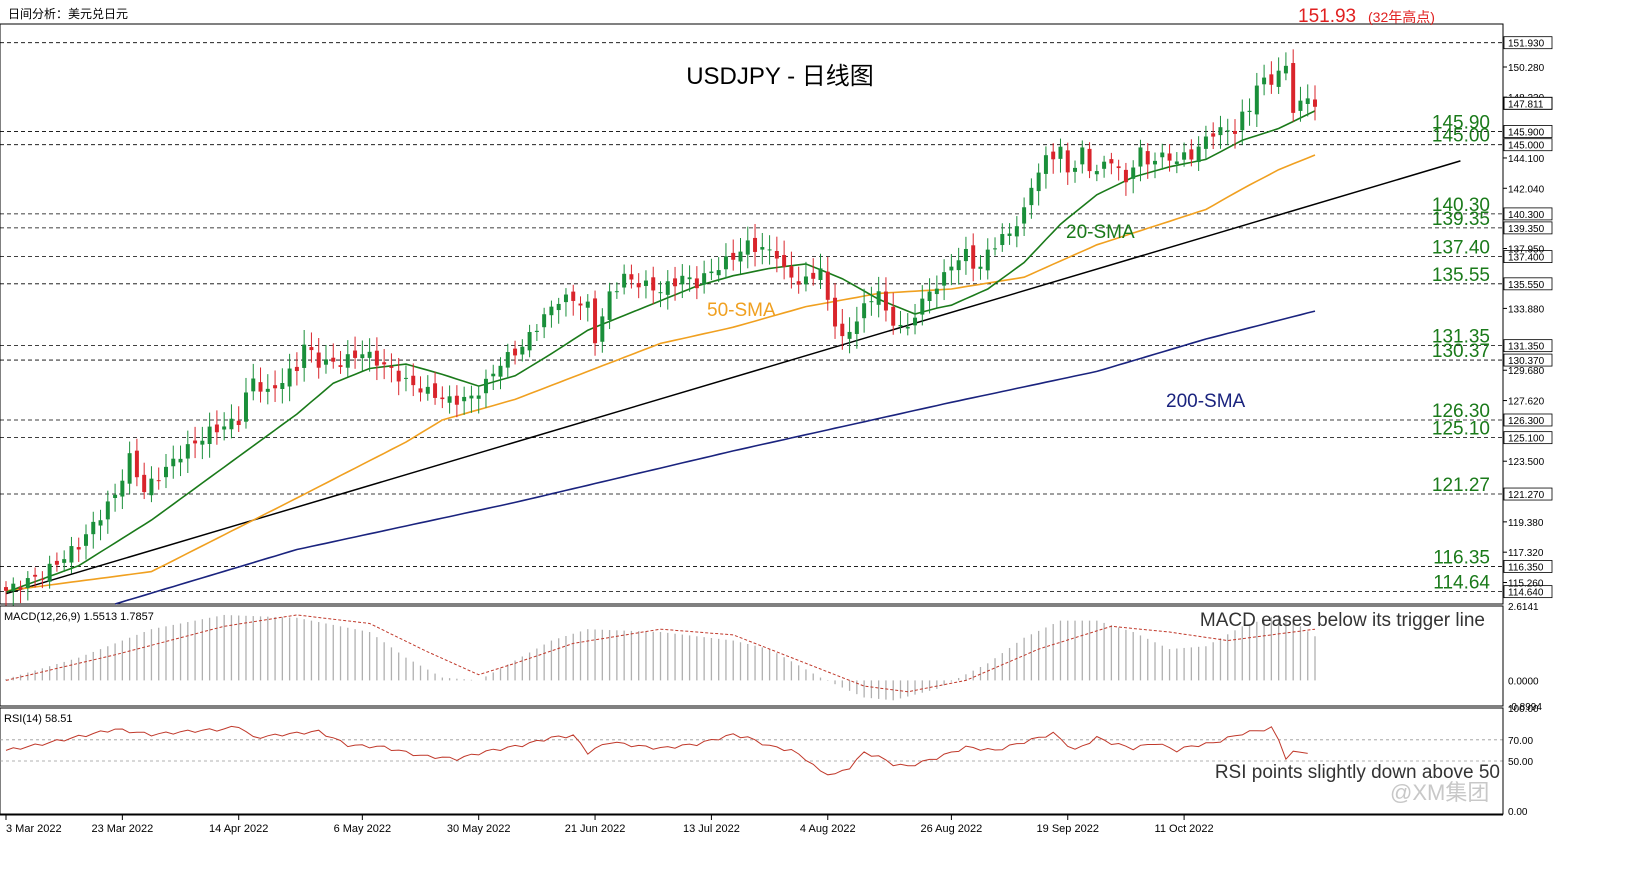 This screenshot has height=877, width=1637. What do you see at coordinates (1461, 337) in the screenshot?
I see `level-label: 131.35` at bounding box center [1461, 337].